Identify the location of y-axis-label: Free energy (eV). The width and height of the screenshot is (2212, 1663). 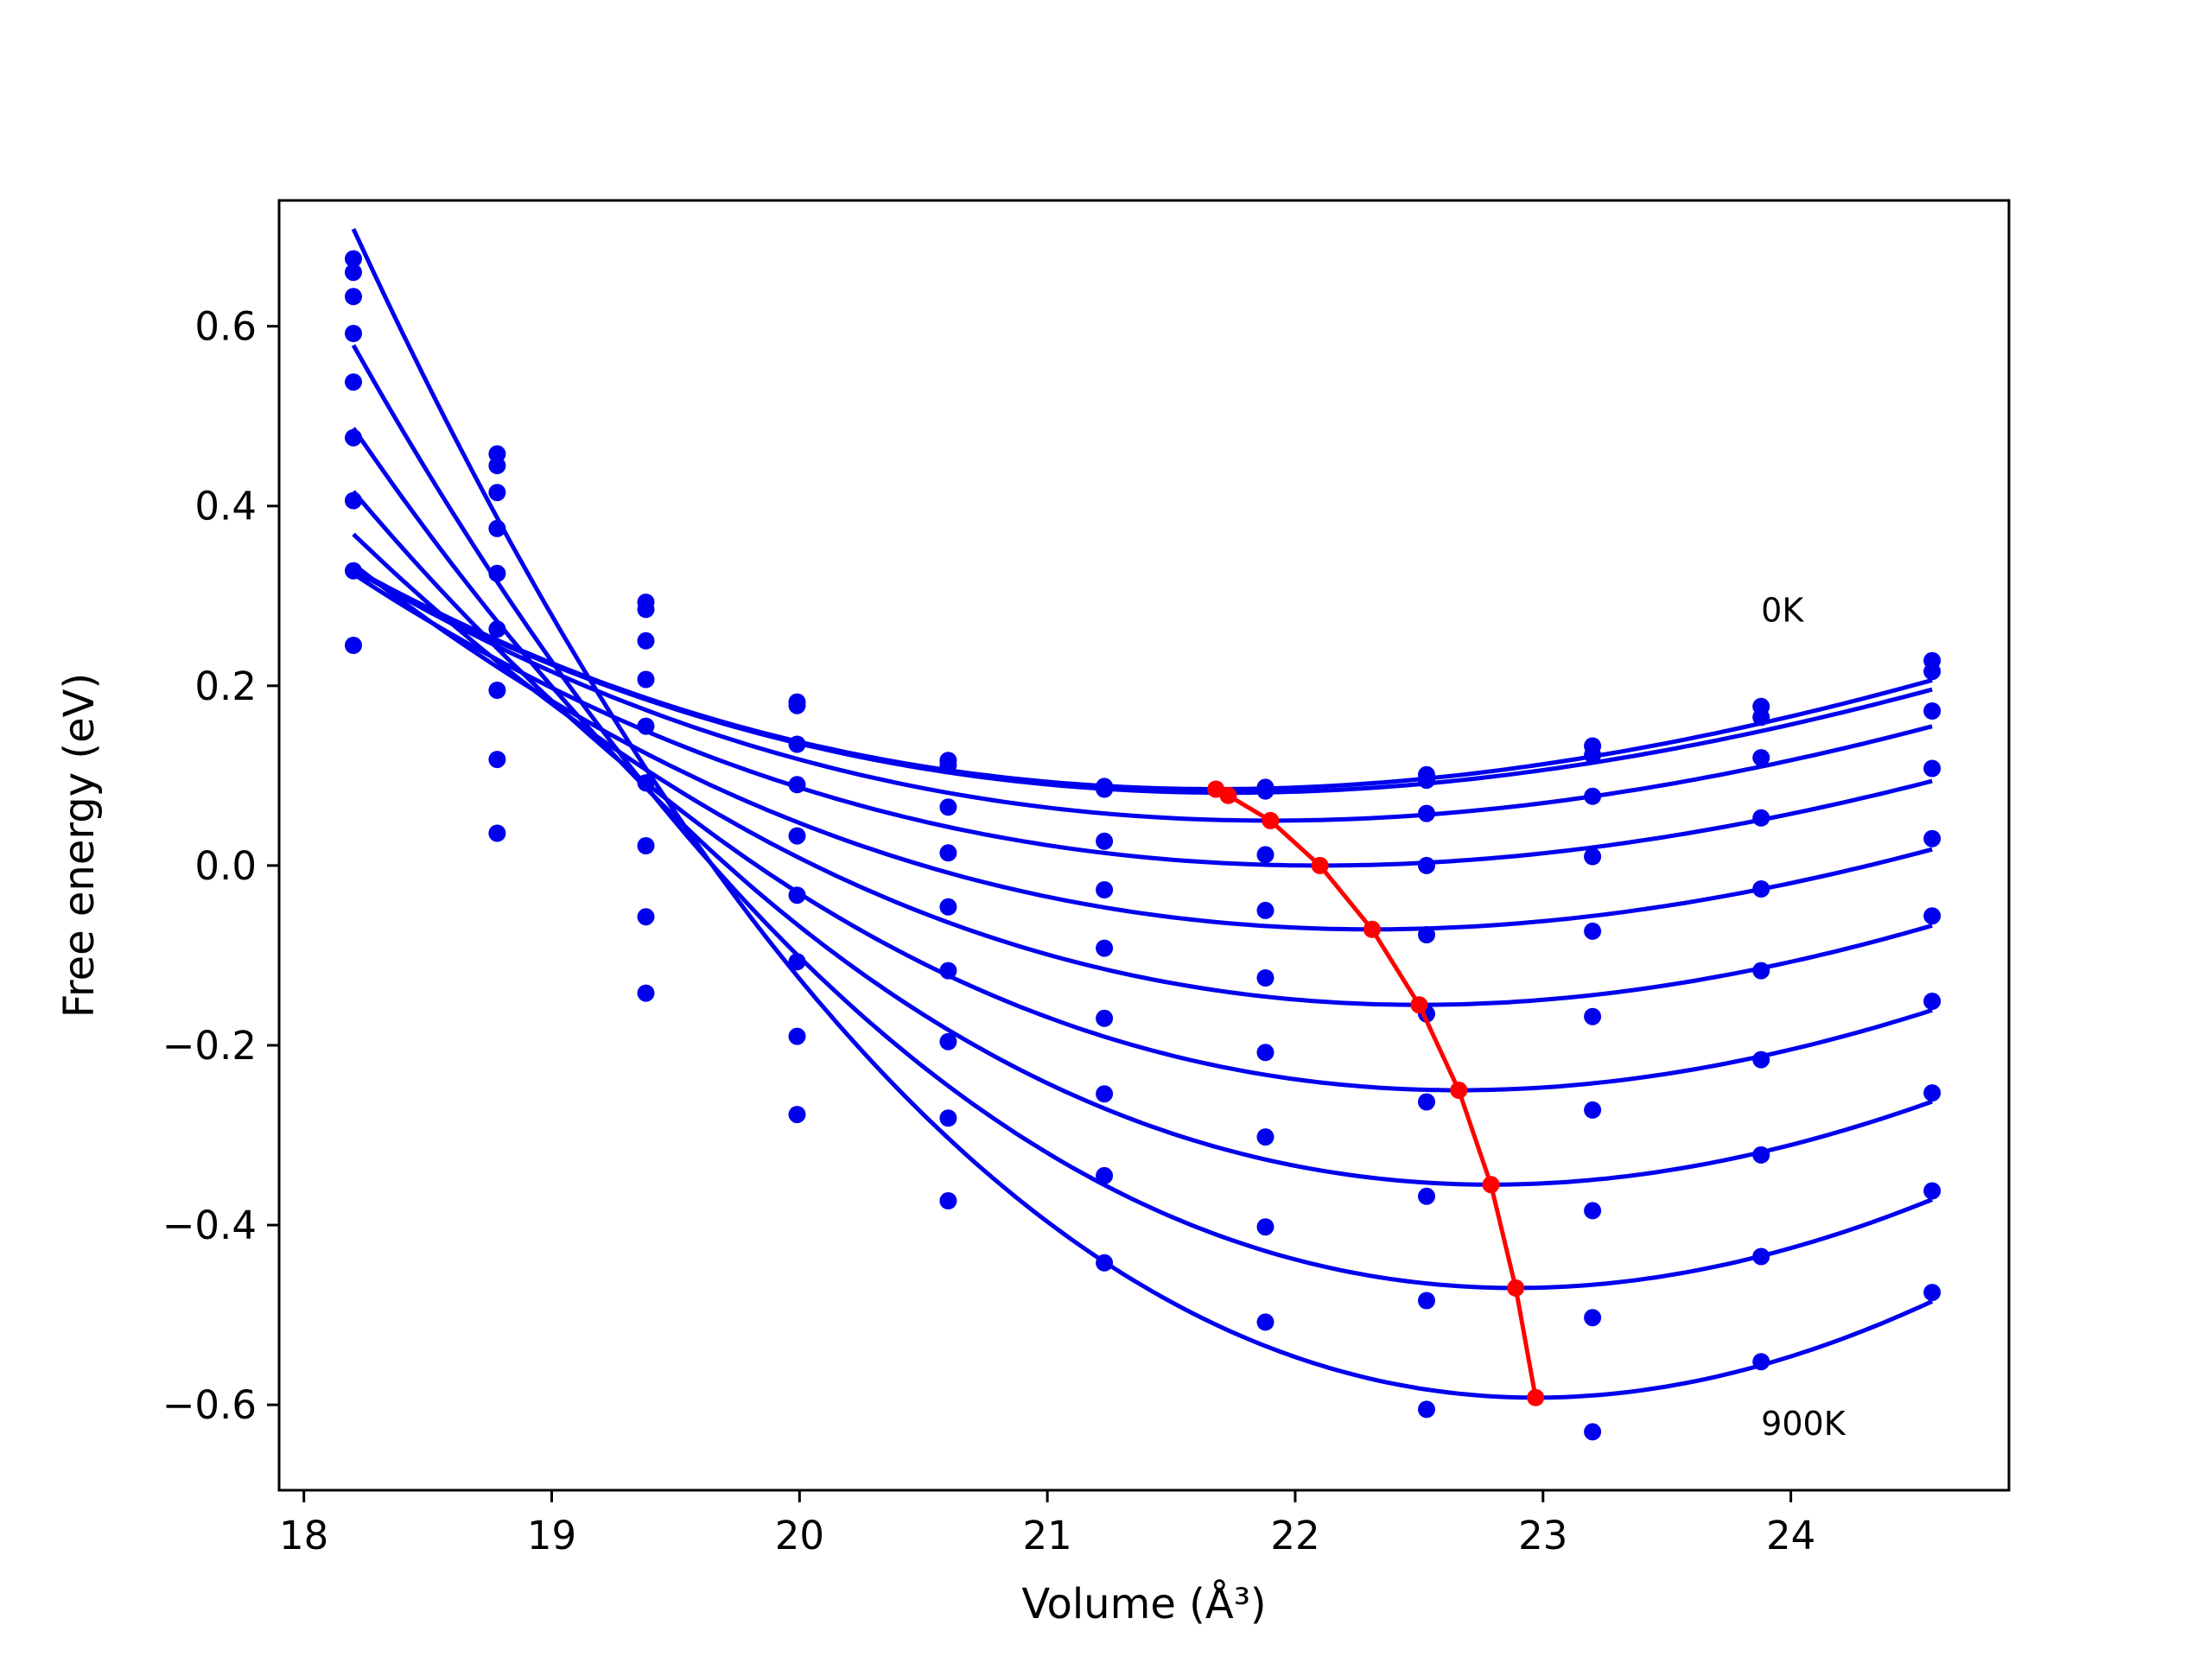
(79, 846).